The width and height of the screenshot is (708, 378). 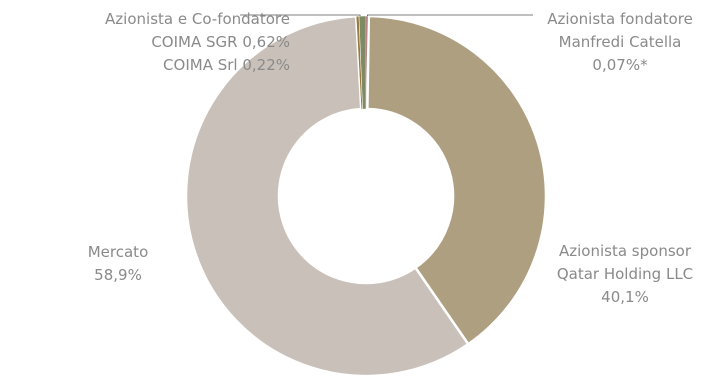 What do you see at coordinates (226, 65) in the screenshot?
I see `label-coima-line3: COIMA Srl 0,22%` at bounding box center [226, 65].